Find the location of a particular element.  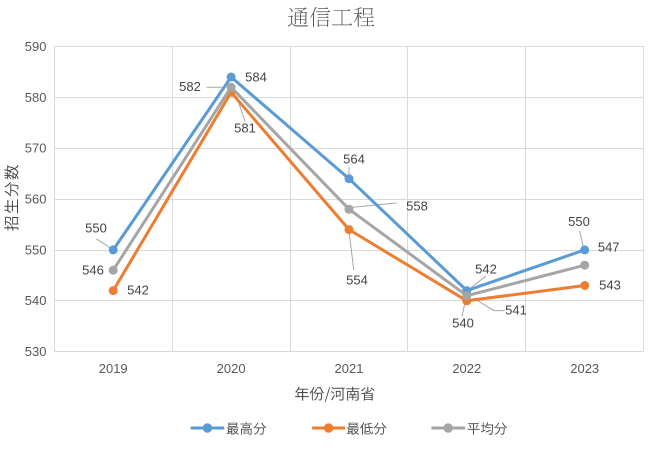

svg-text: 2019 is located at coordinates (113, 368).